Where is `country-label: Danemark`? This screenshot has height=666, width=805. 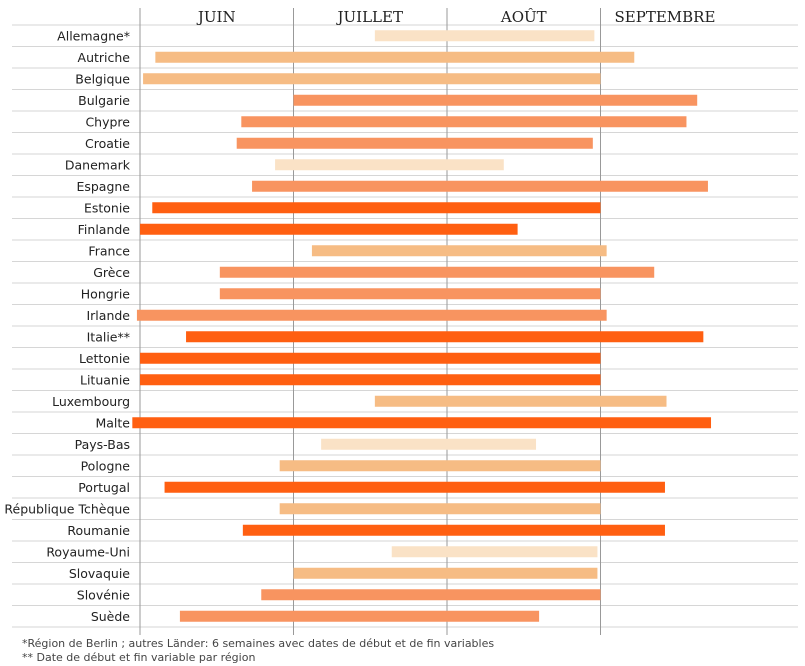
country-label: Danemark is located at coordinates (98, 164).